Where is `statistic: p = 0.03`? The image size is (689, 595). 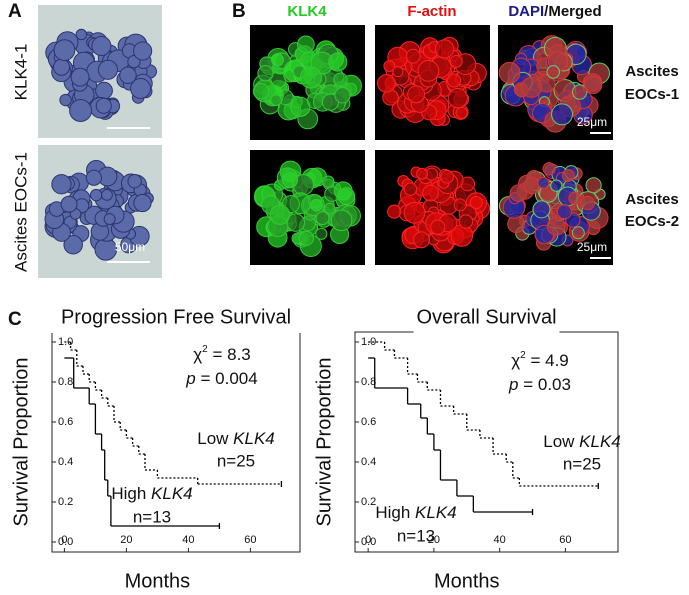 statistic: p = 0.03 is located at coordinates (539, 384).